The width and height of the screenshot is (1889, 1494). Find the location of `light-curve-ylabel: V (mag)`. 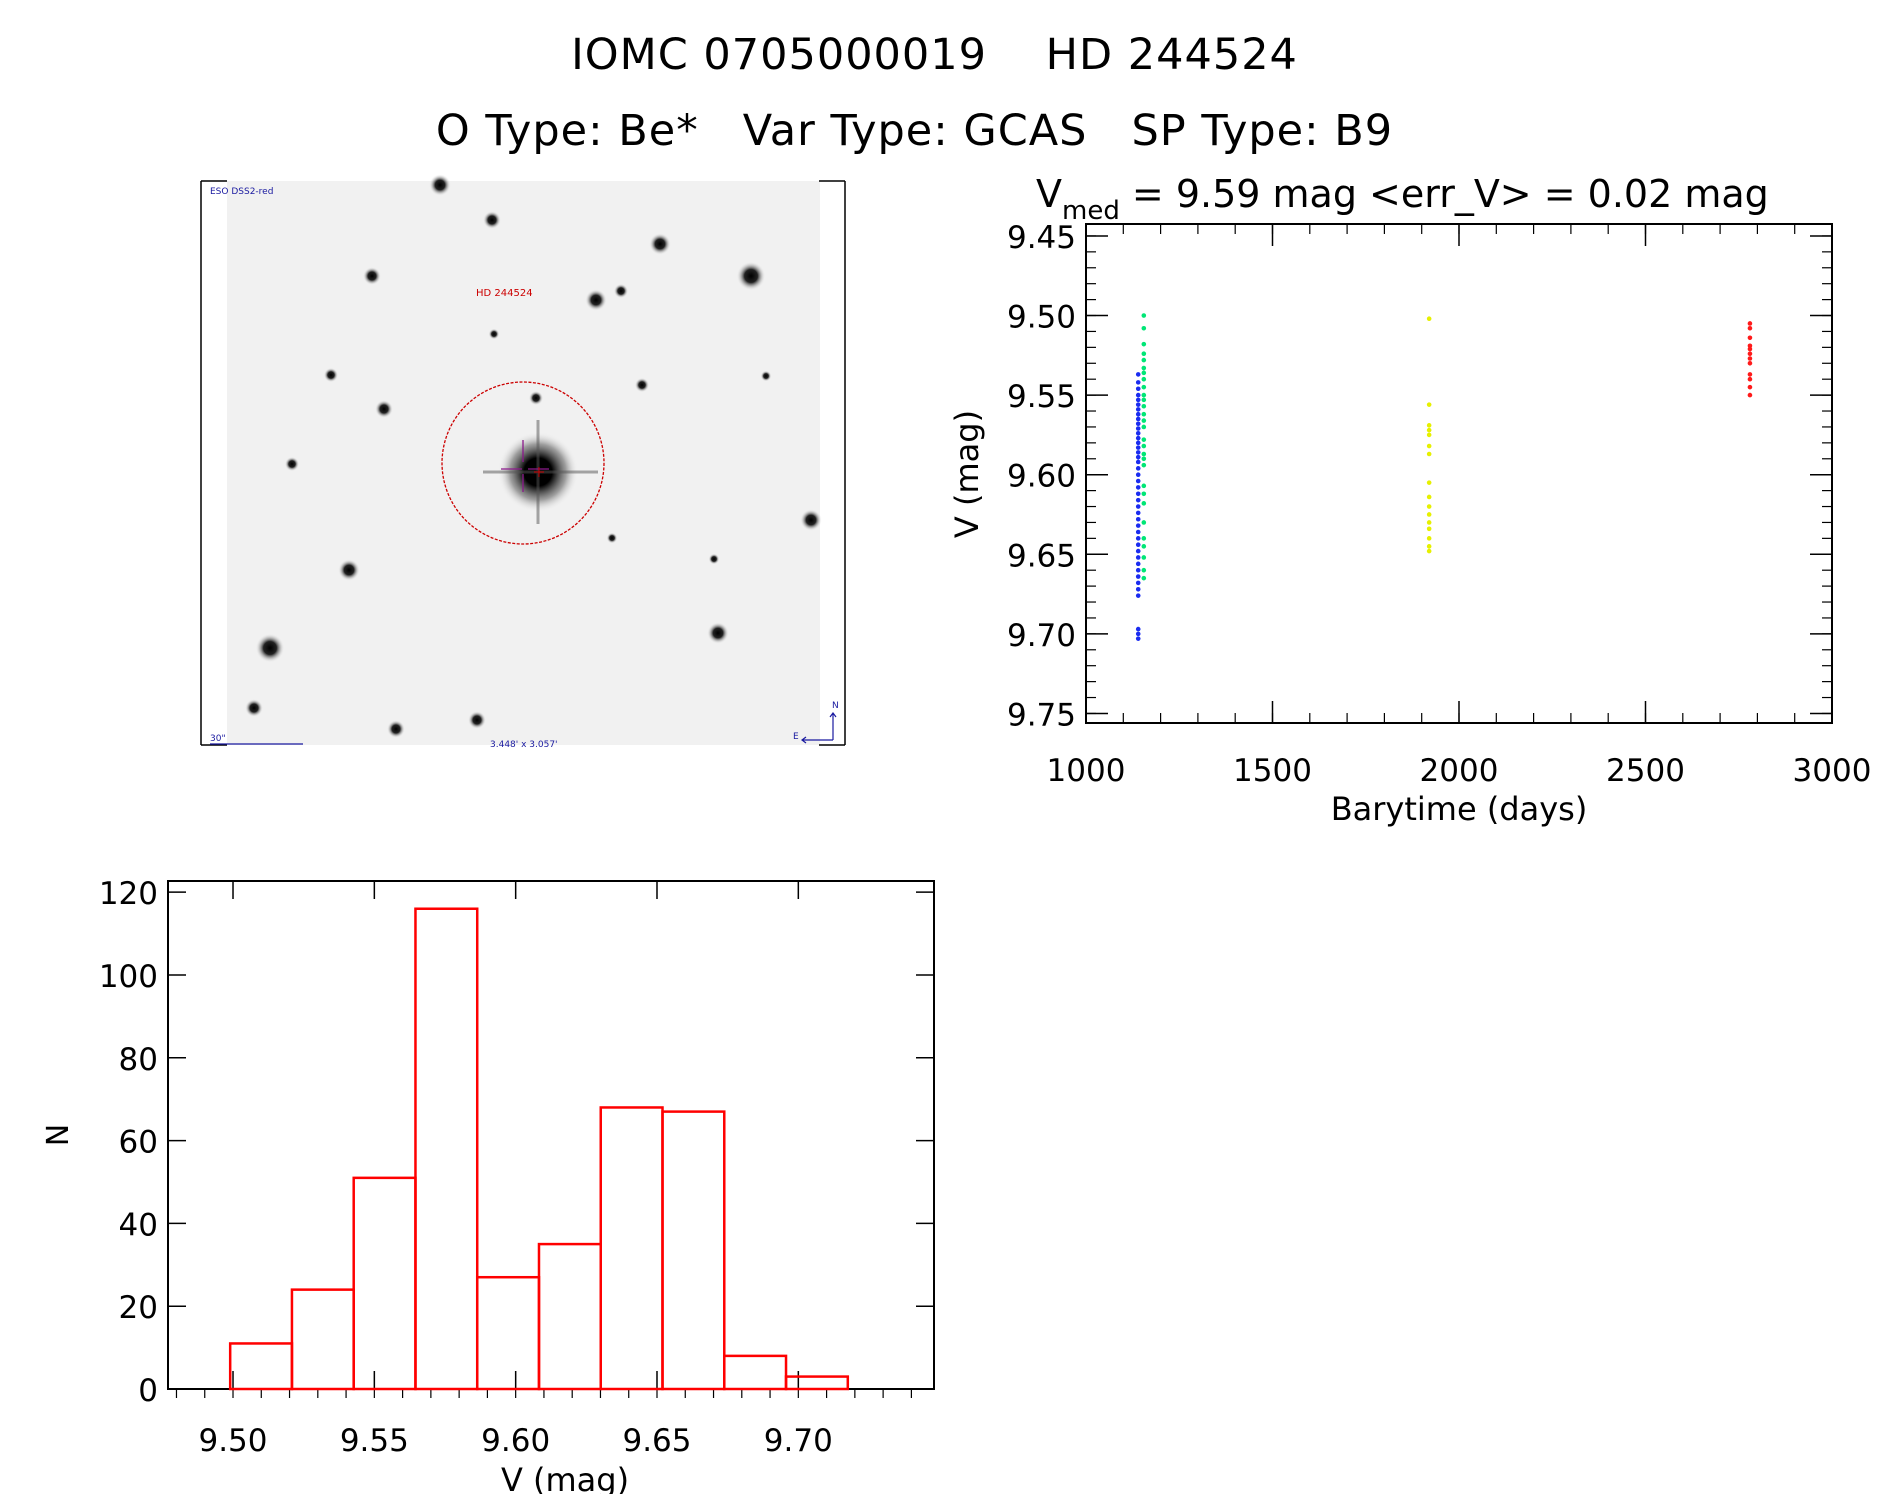

light-curve-ylabel: V (mag) is located at coordinates (967, 474).